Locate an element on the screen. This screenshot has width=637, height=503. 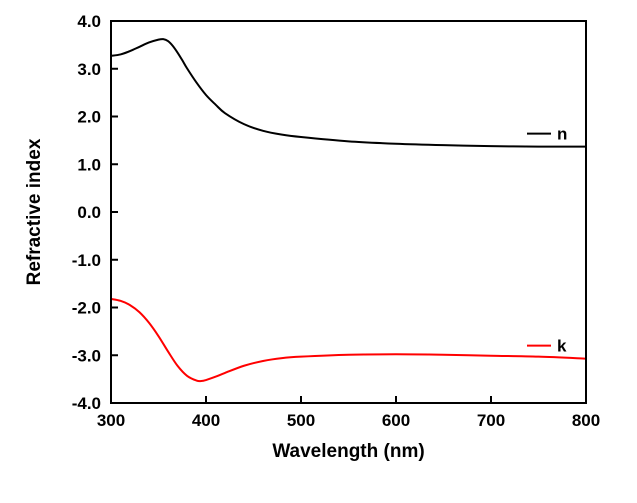
y-tick-label: 0.0 is located at coordinates (89, 212).